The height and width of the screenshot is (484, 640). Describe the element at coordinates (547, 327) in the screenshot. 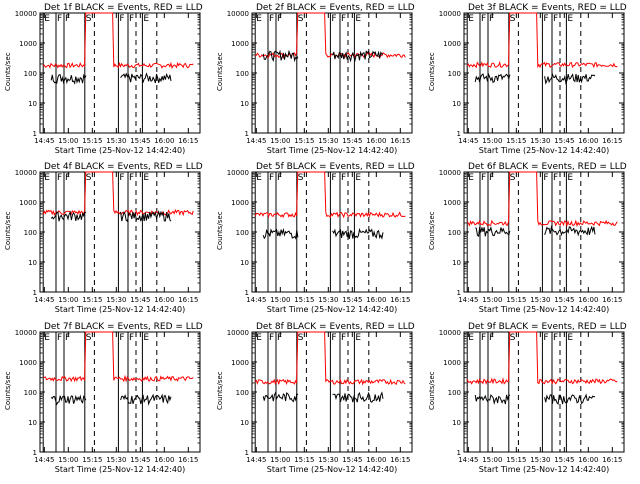

I see `panel-title: Det 9f BLACK = Events, RED = LLD` at that location.